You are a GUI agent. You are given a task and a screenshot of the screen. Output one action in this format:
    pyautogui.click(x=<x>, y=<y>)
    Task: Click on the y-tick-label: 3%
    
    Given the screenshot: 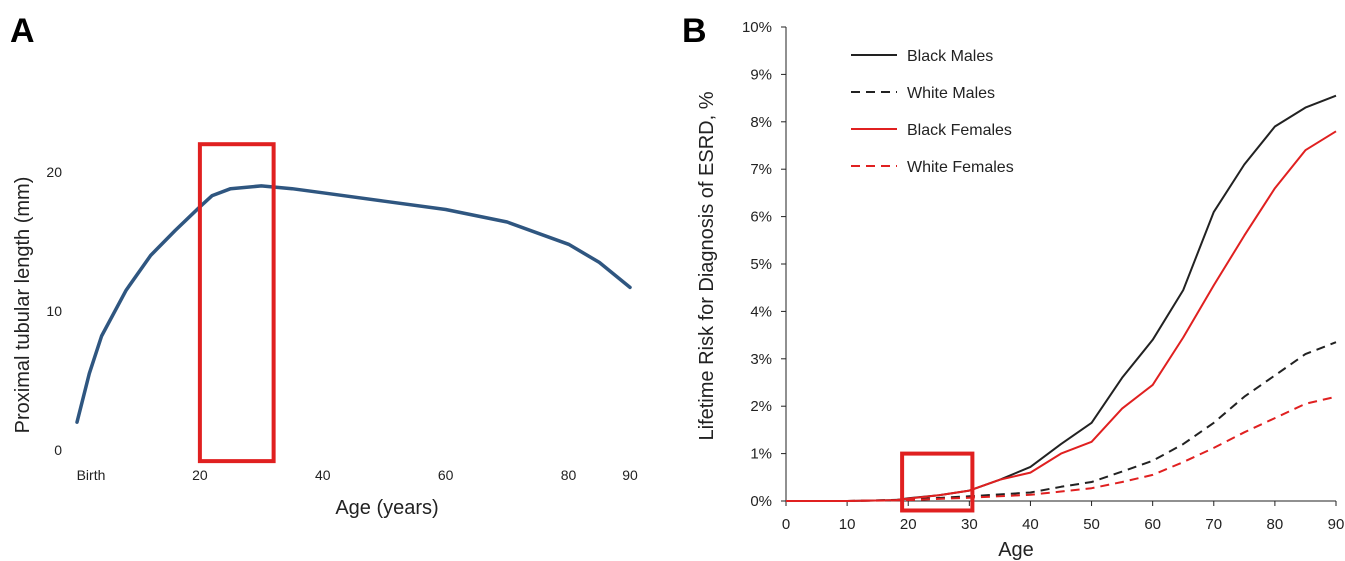 What is the action you would take?
    pyautogui.click(x=761, y=359)
    